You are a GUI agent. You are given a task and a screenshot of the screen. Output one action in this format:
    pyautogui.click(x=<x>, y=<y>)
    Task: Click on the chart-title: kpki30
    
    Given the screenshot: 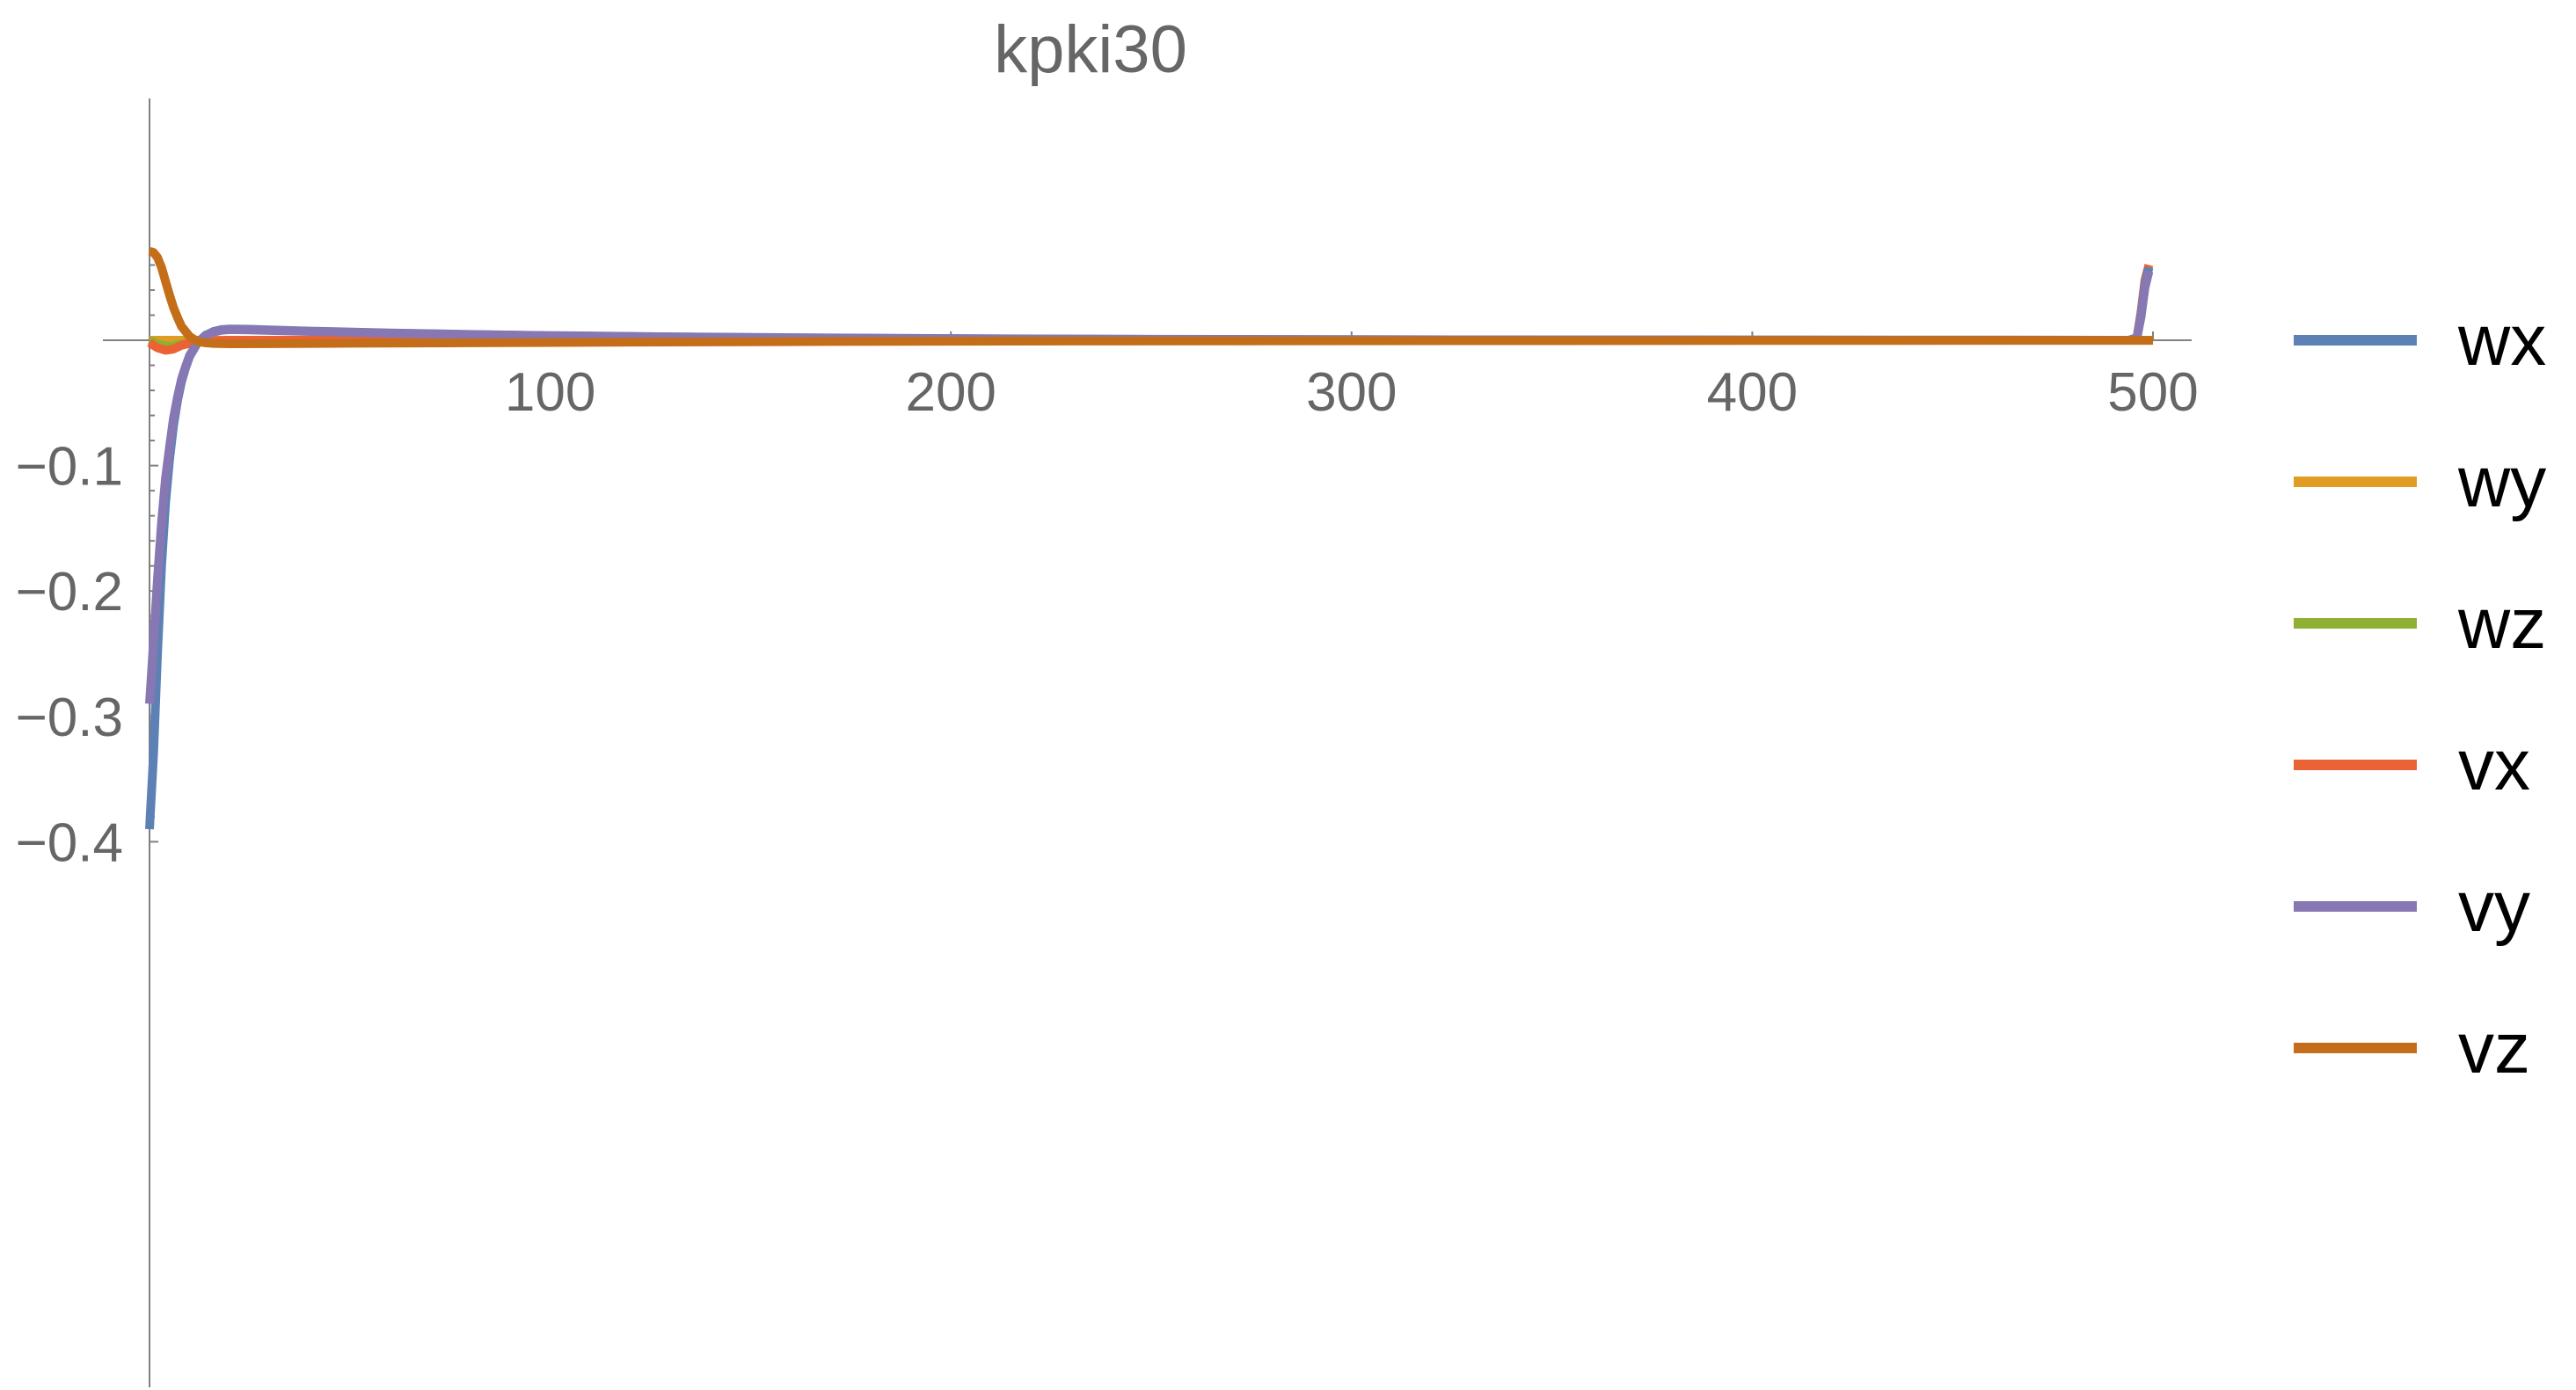 What is the action you would take?
    pyautogui.click(x=1090, y=49)
    